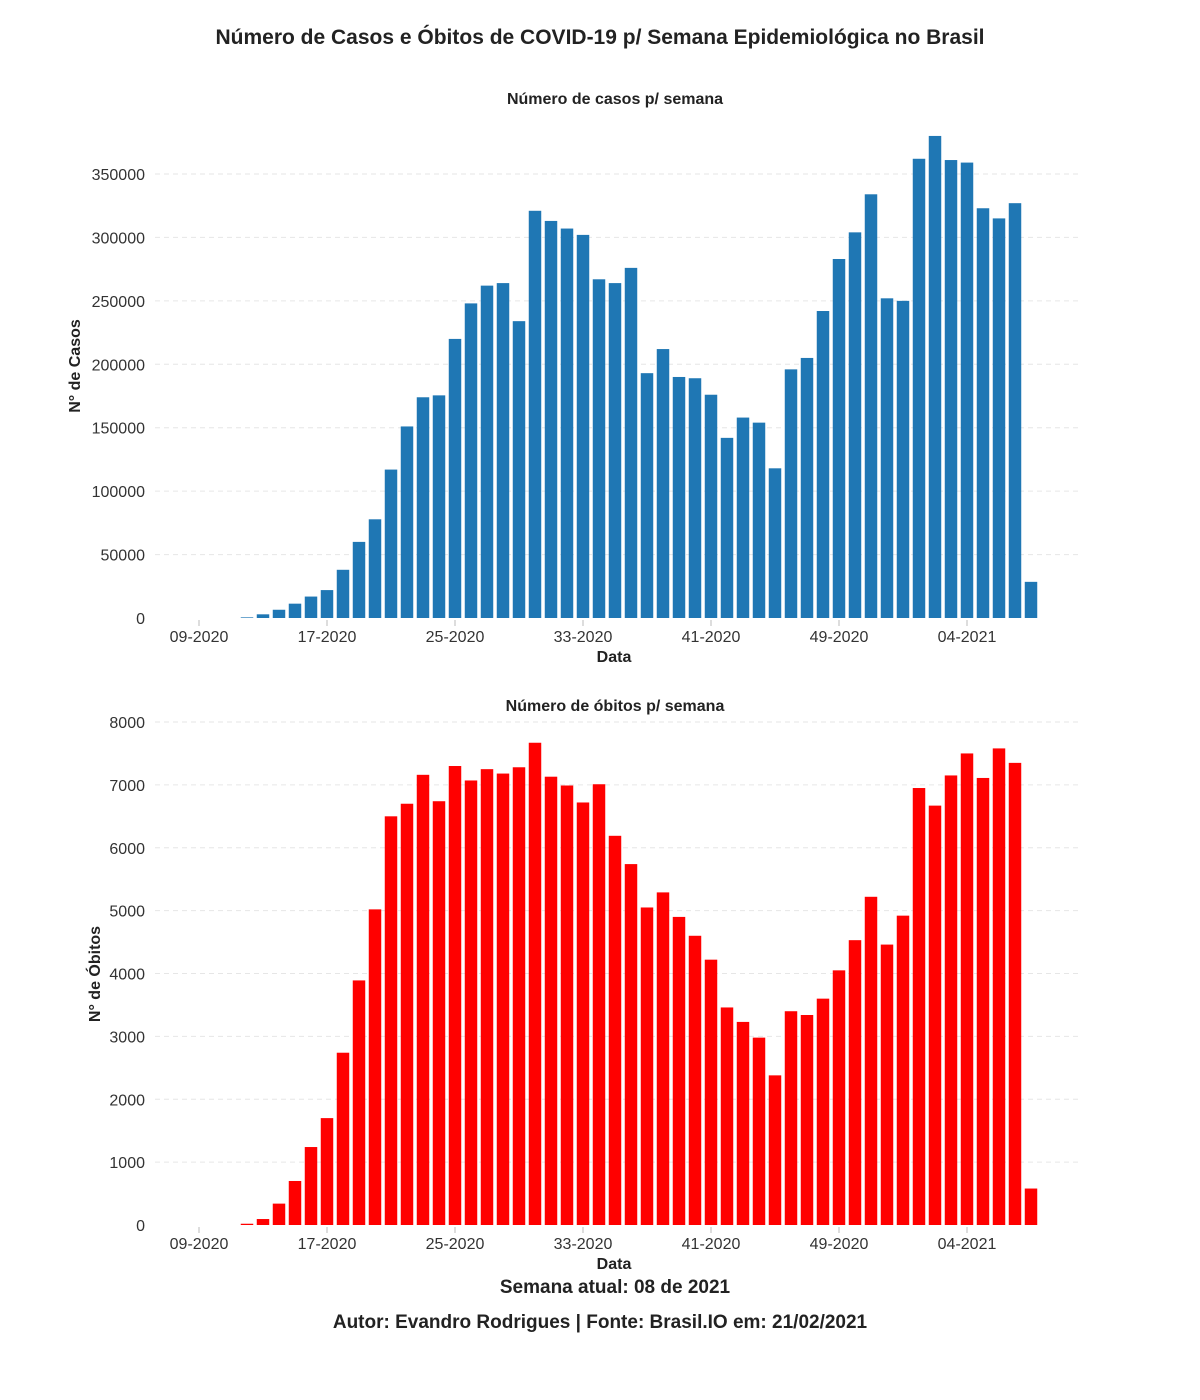  What do you see at coordinates (118, 238) in the screenshot?
I see `y-tick-label: 300000` at bounding box center [118, 238].